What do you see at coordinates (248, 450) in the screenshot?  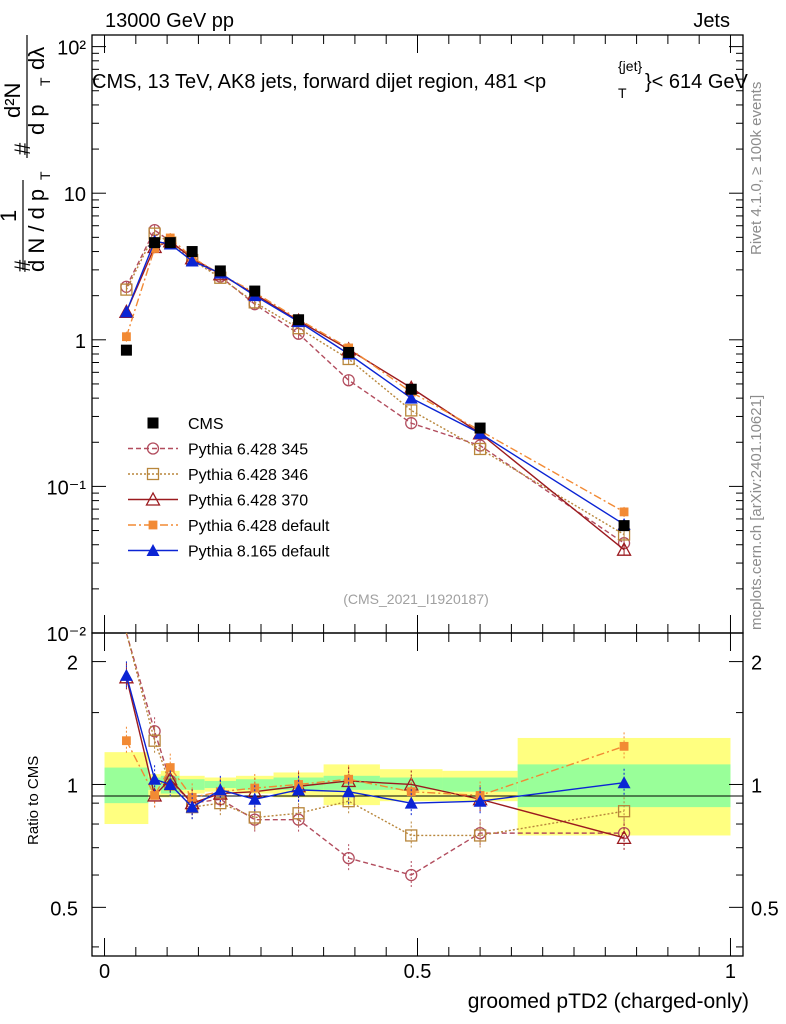 I see `legend-label: Pythia 6.428 345` at bounding box center [248, 450].